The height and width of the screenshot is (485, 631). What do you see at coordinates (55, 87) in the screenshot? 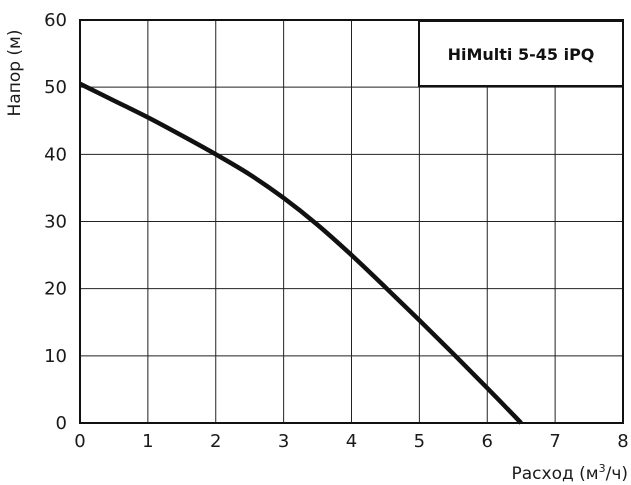
I see `y-tick-label-50: 50` at bounding box center [55, 87].